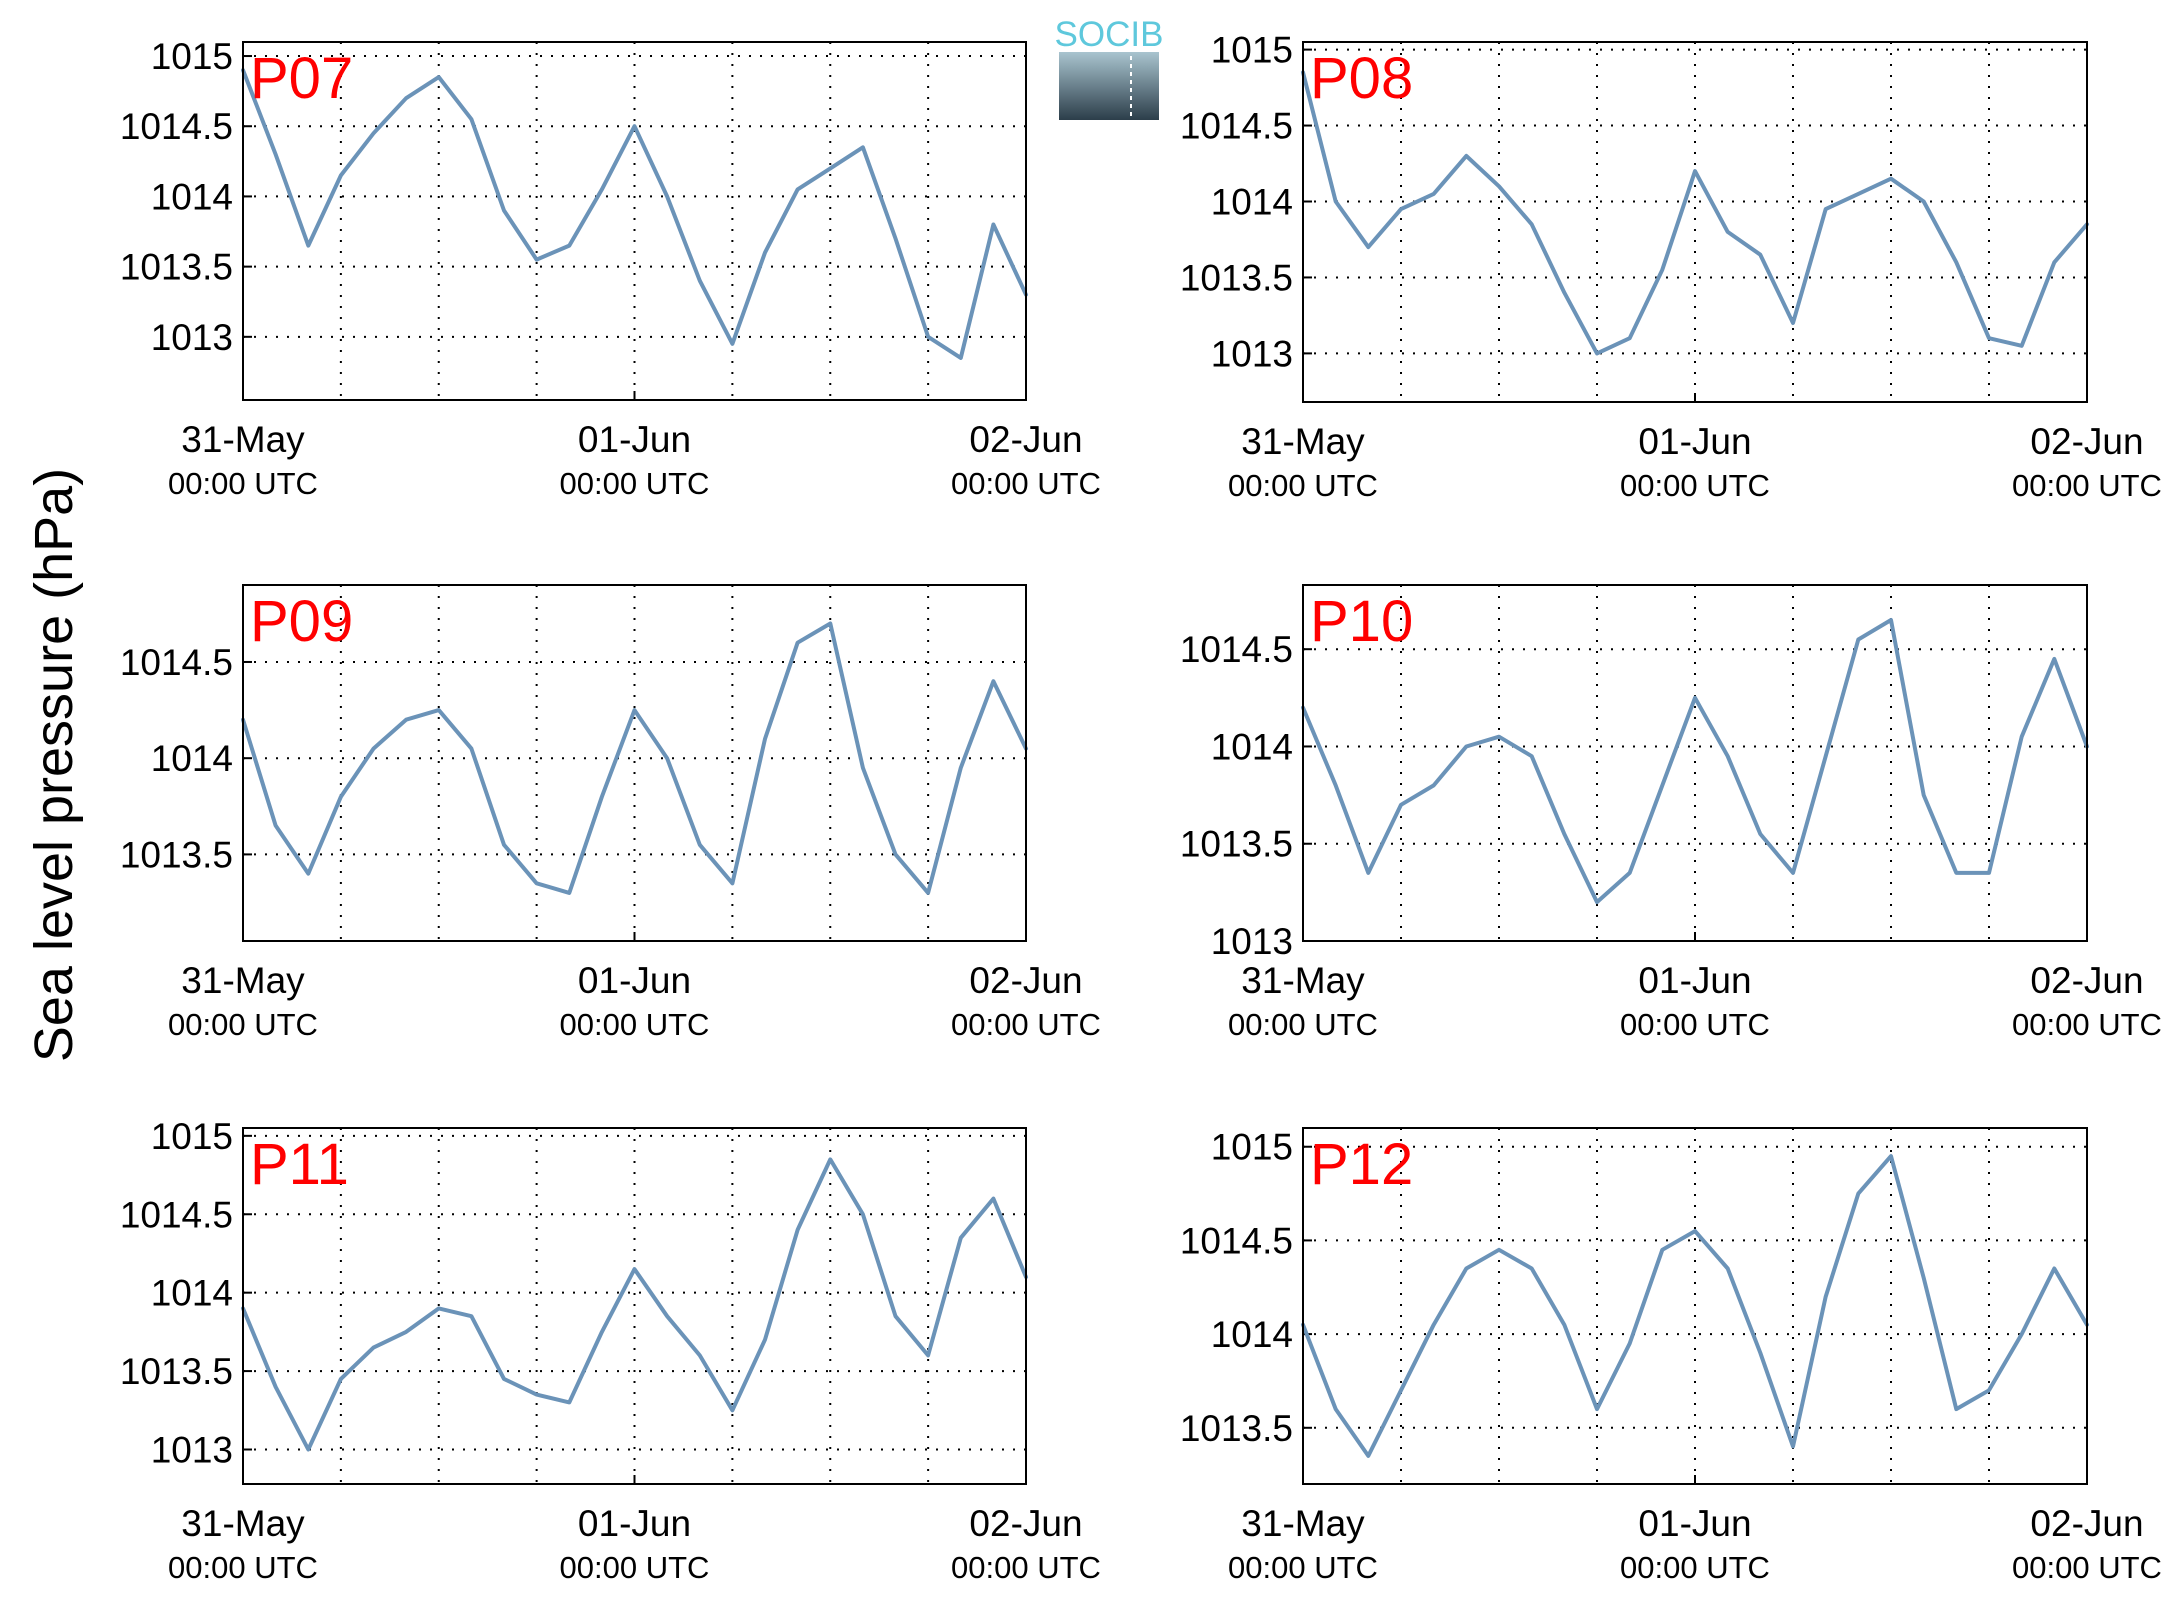 The width and height of the screenshot is (2171, 1608). Describe the element at coordinates (1361, 1164) in the screenshot. I see `panel-label: P12` at that location.